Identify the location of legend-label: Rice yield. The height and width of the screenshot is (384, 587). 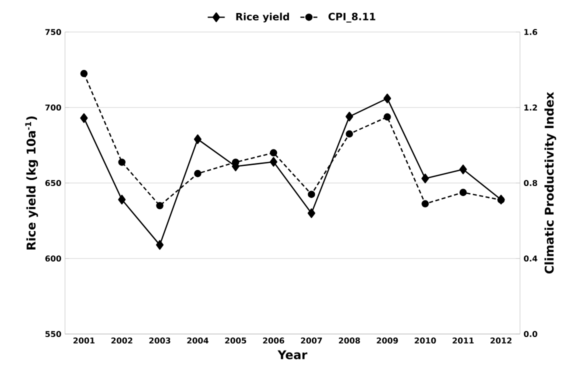
(262, 17).